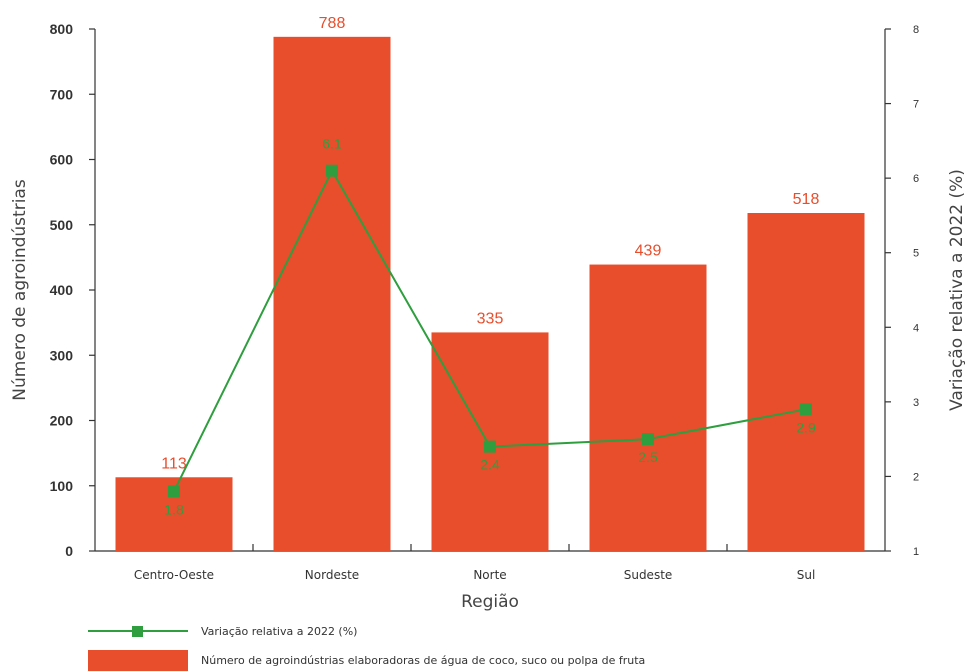 Image resolution: width=973 pixels, height=671 pixels. I want to click on bar-value-label: 335, so click(490, 318).